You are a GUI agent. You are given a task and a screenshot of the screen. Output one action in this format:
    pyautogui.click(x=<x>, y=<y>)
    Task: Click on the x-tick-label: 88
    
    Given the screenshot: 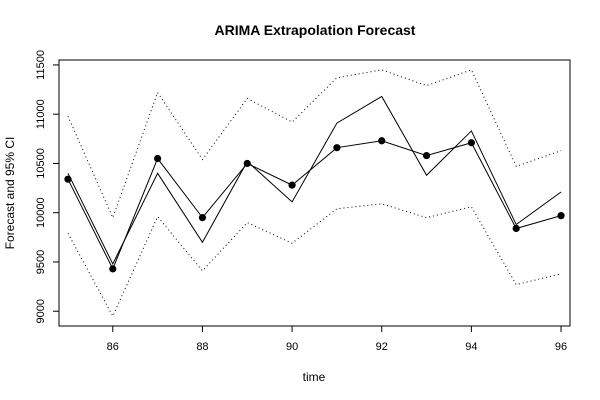 What is the action you would take?
    pyautogui.click(x=202, y=347)
    